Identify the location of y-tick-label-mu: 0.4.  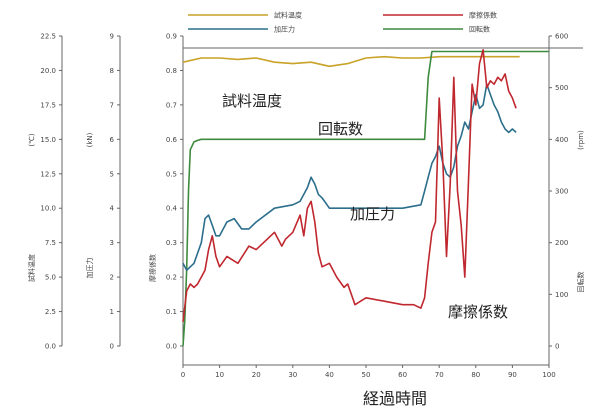
(172, 209).